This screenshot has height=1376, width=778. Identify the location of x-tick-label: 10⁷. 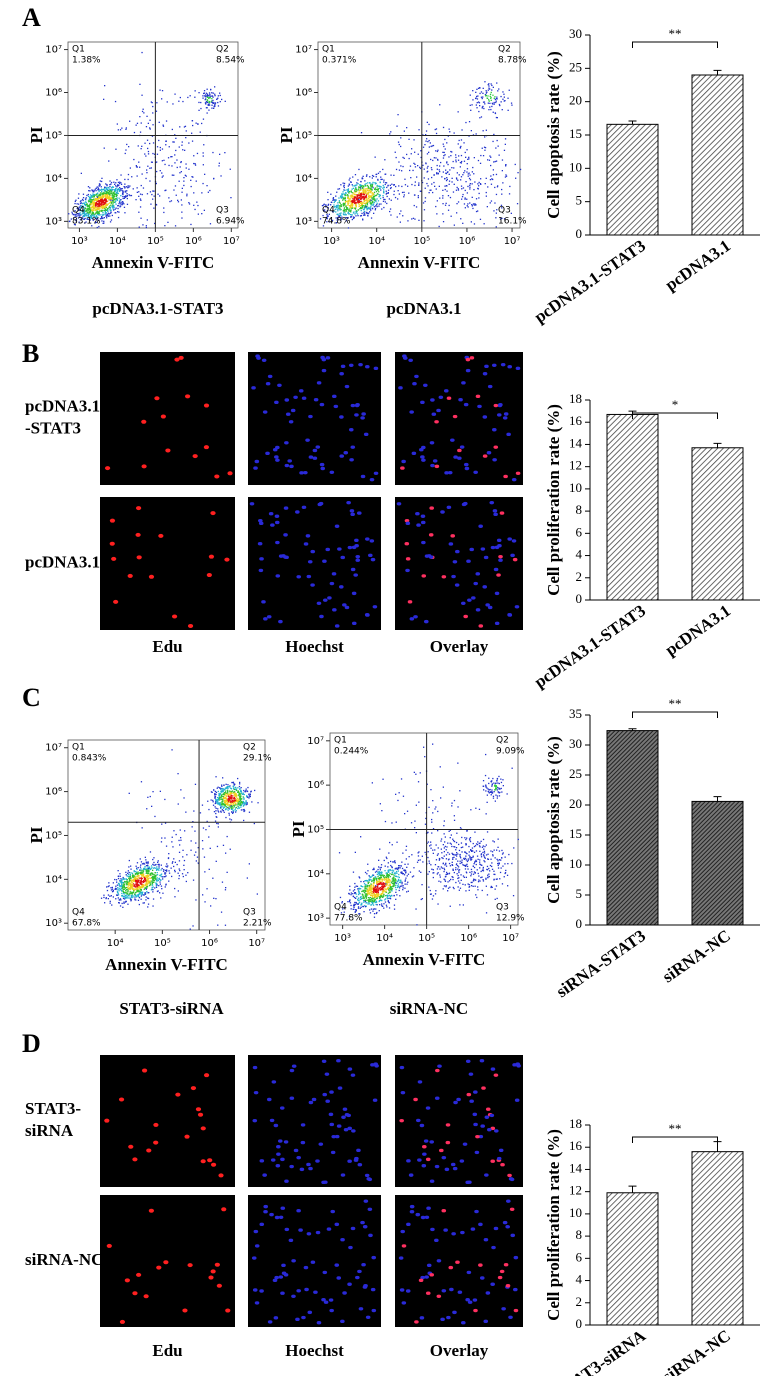
(256, 943).